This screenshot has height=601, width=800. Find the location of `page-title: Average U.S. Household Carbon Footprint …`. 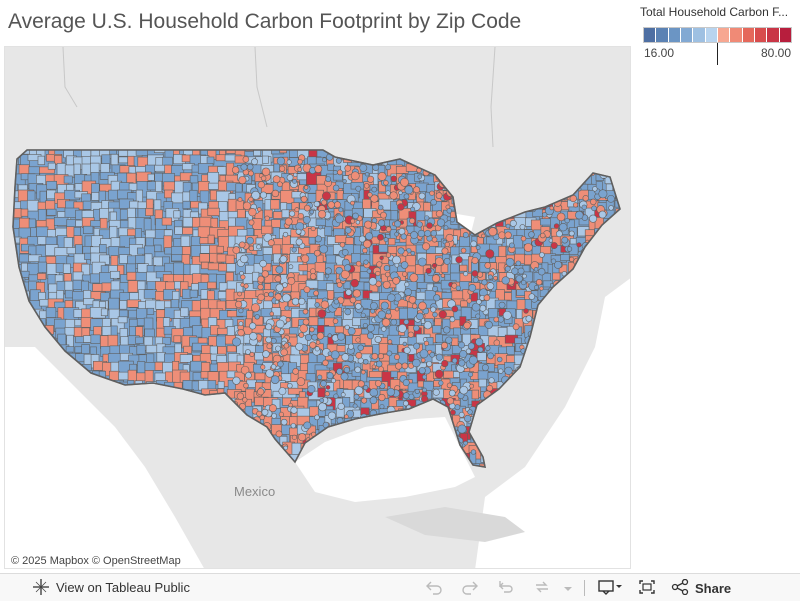

page-title: Average U.S. Household Carbon Footprint … is located at coordinates (265, 21).